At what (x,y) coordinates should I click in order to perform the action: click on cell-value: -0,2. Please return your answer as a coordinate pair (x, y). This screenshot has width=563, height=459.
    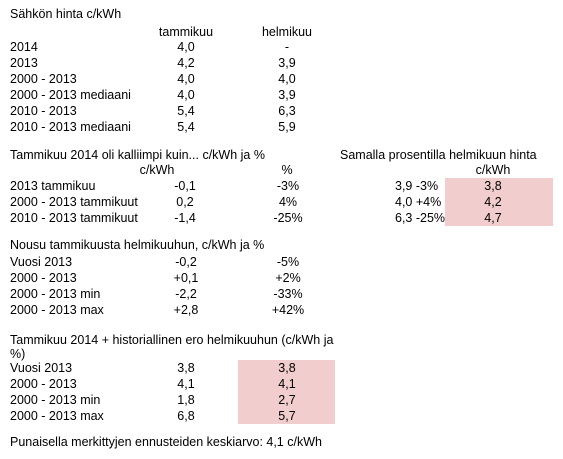
    Looking at the image, I should click on (186, 262).